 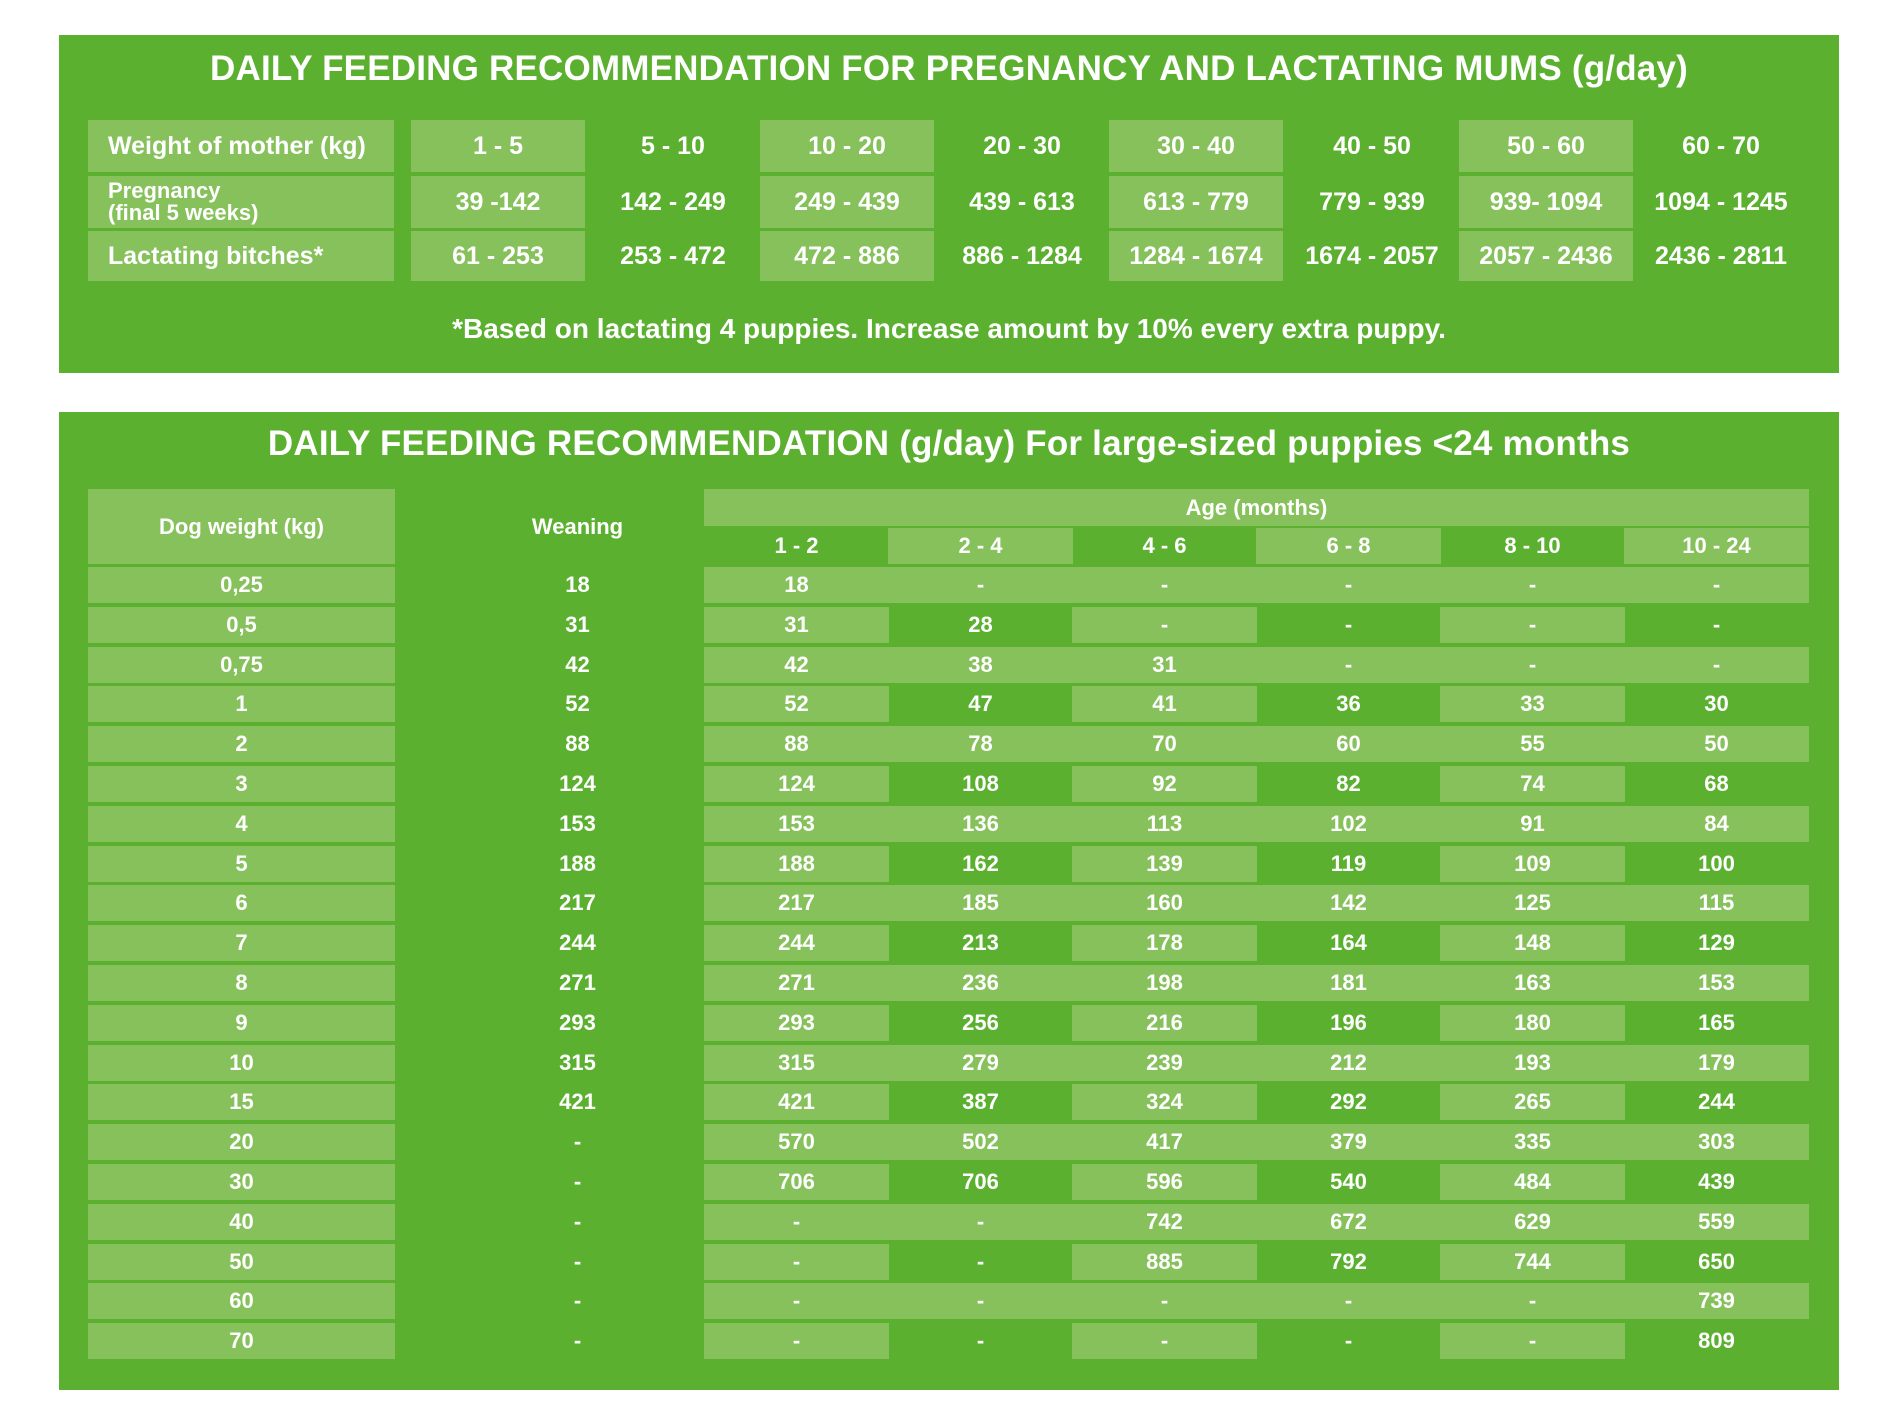 I want to click on lactating-amount-cell: 253 - 472, so click(x=673, y=255).